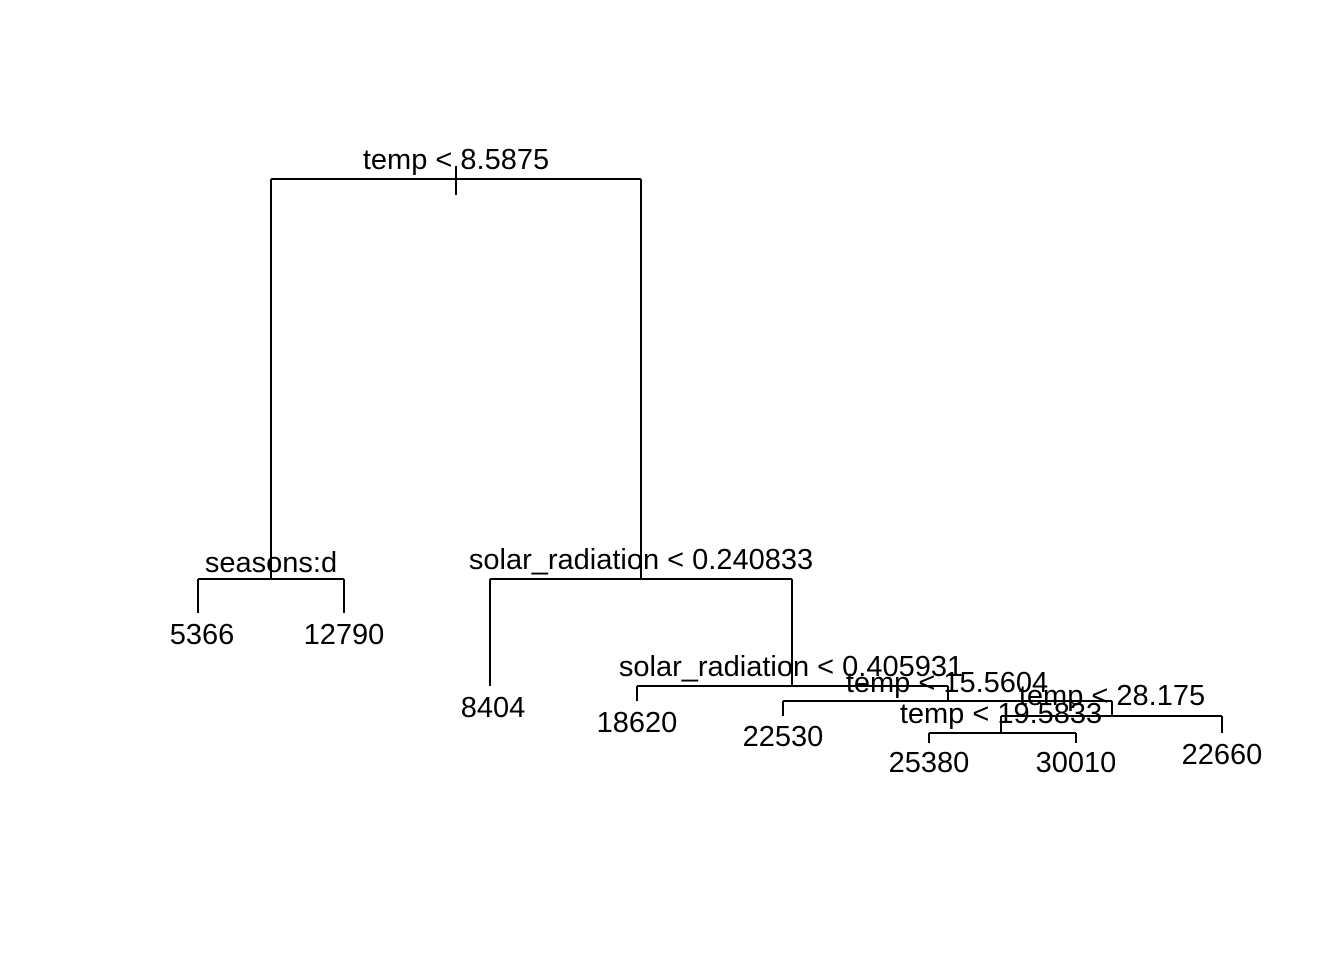 The height and width of the screenshot is (960, 1344). What do you see at coordinates (1076, 763) in the screenshot?
I see `leaf-value-30010: 30010` at bounding box center [1076, 763].